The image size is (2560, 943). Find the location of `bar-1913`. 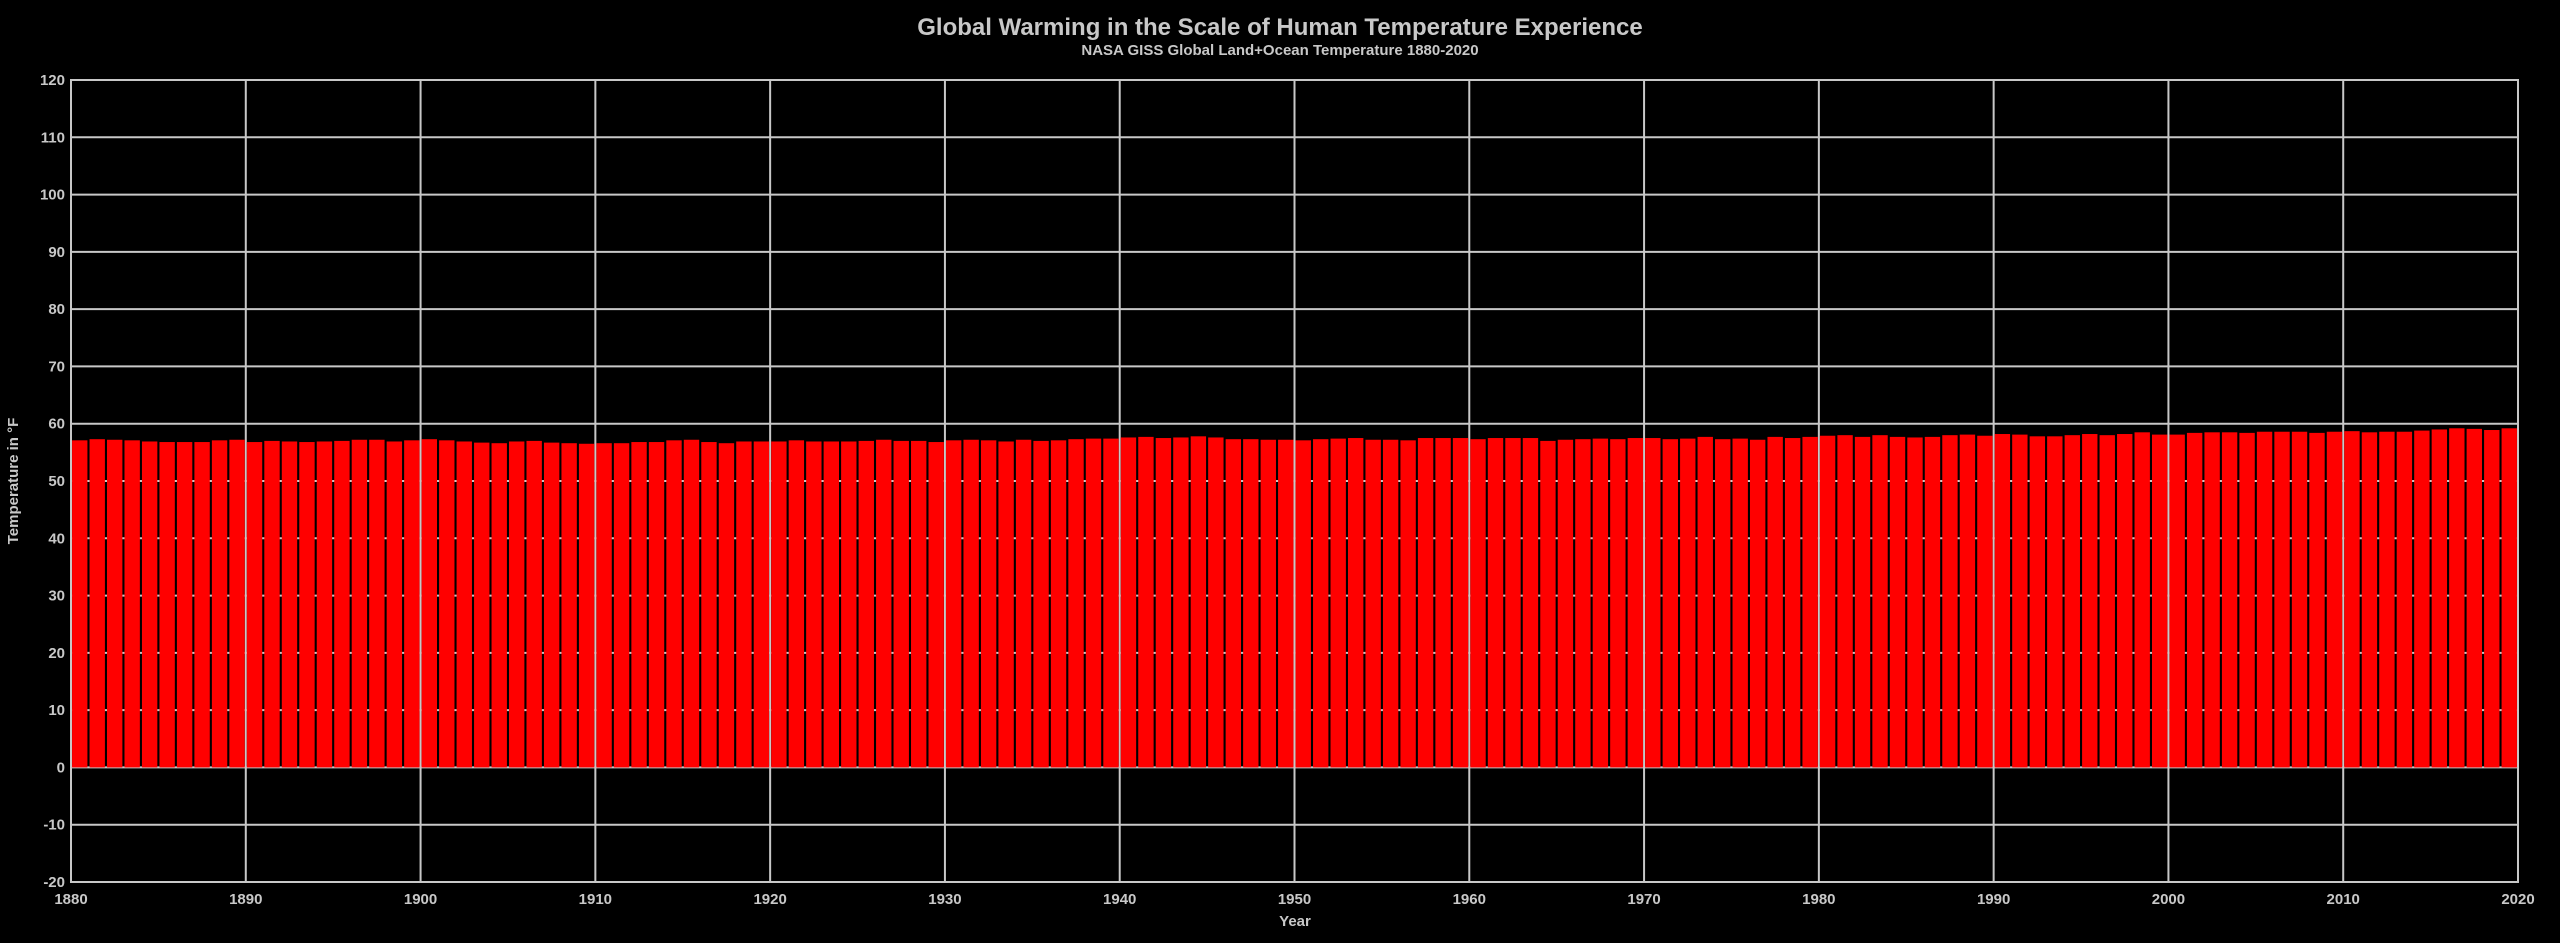

bar-1913 is located at coordinates (656, 605).